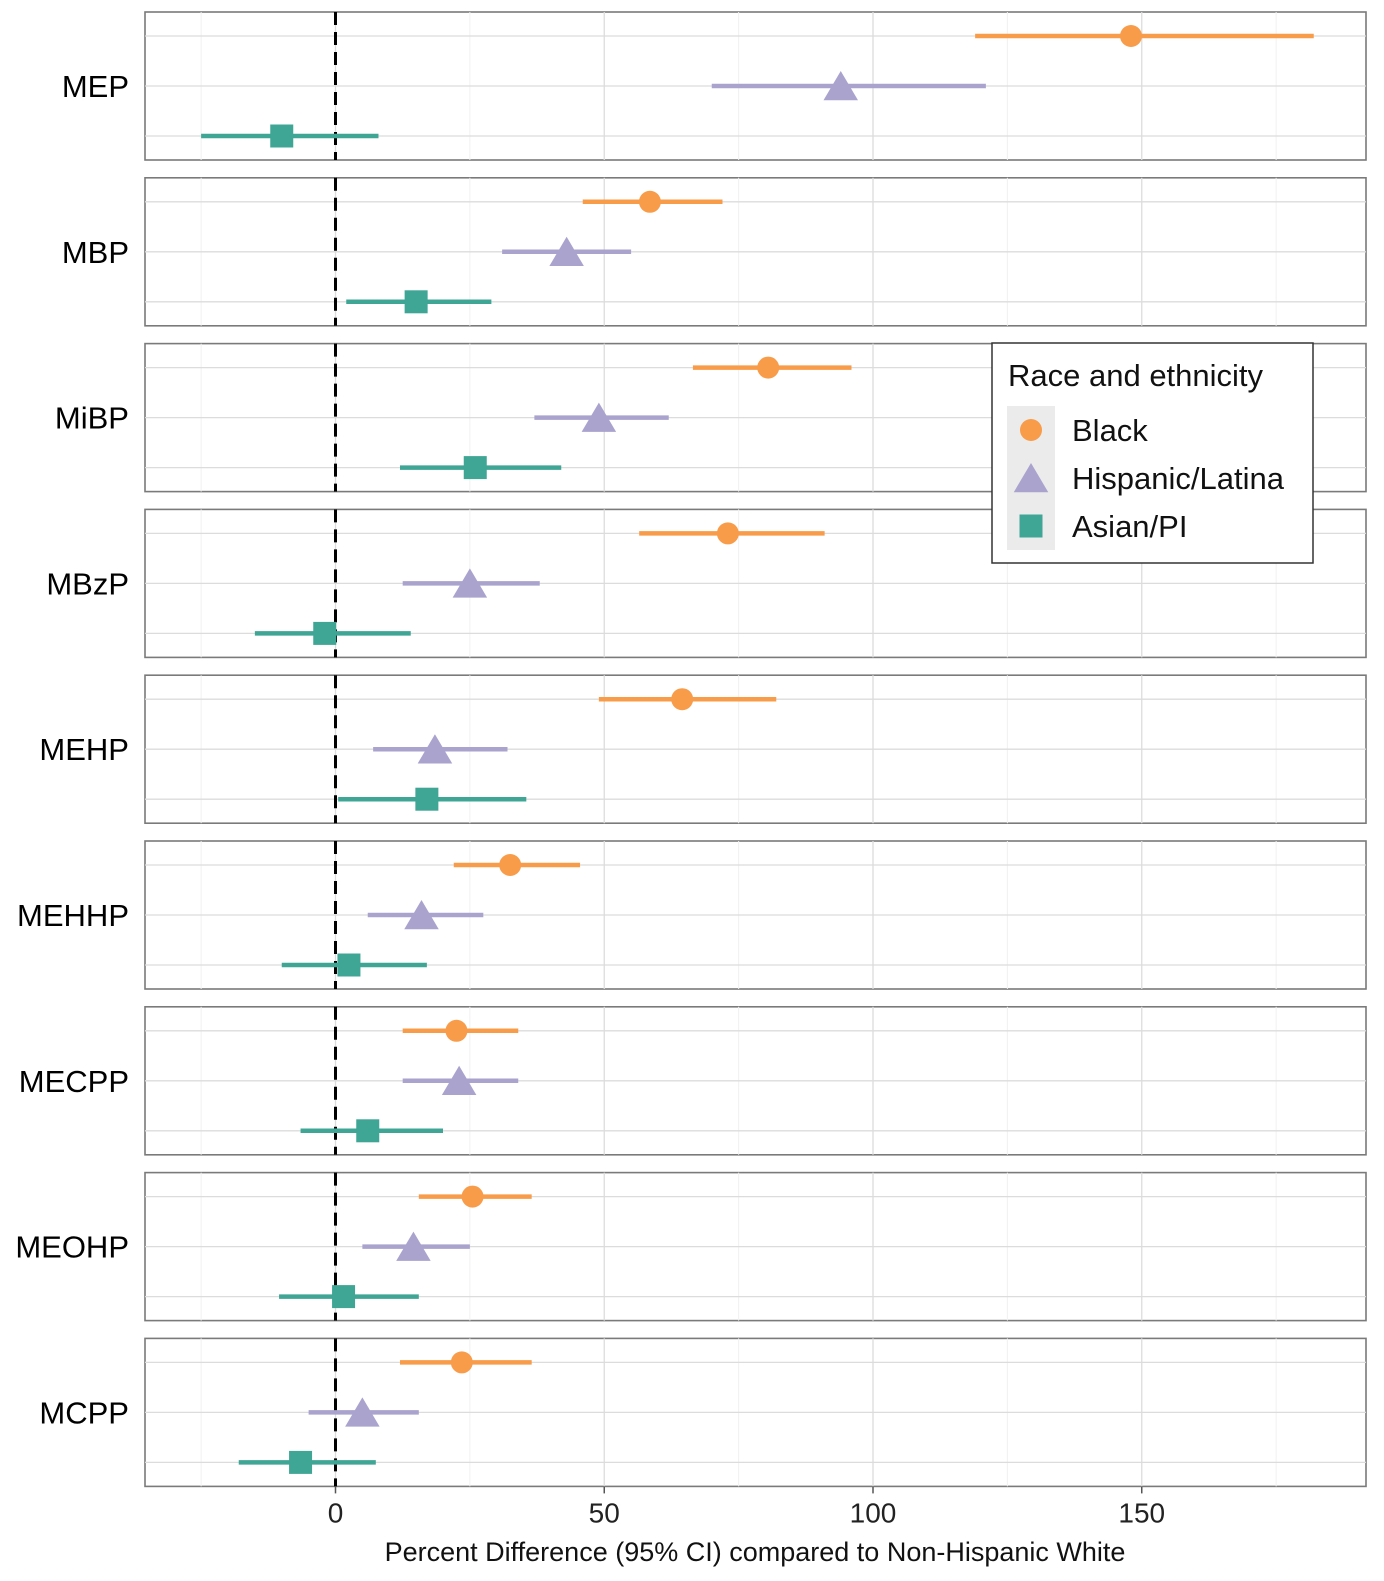 The height and width of the screenshot is (1581, 1384). I want to click on legend-label-hispanic-latina: Hispanic/Latina, so click(1178, 478).